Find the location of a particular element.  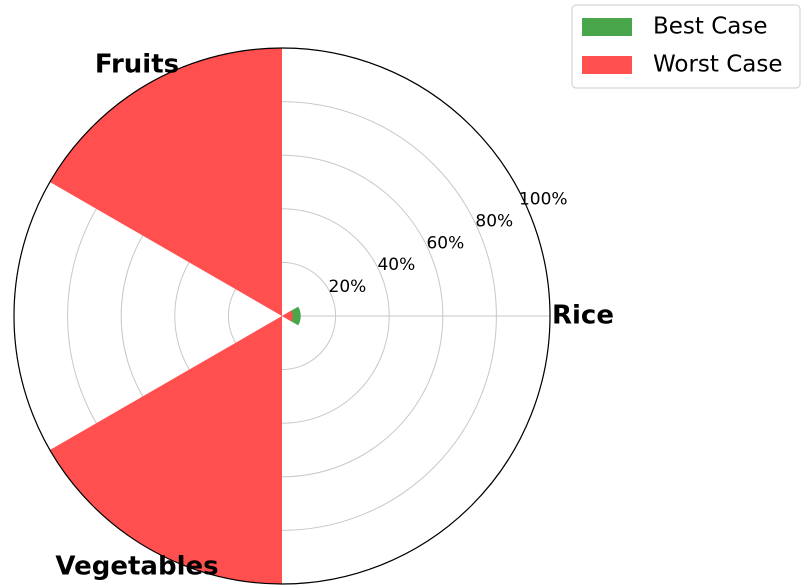

r-tick-label: 20% is located at coordinates (348, 287).